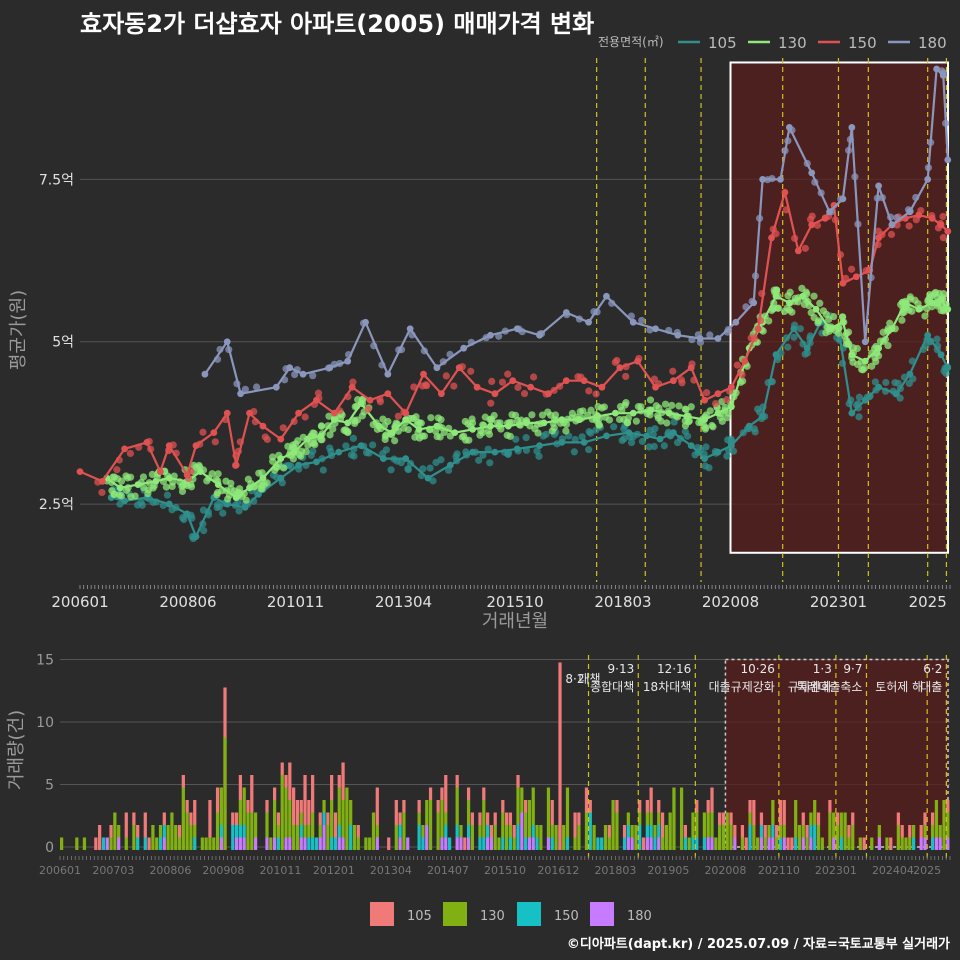 The width and height of the screenshot is (960, 960). Describe the element at coordinates (187, 602) in the screenshot. I see `price-x-tick-label: 200806` at that location.